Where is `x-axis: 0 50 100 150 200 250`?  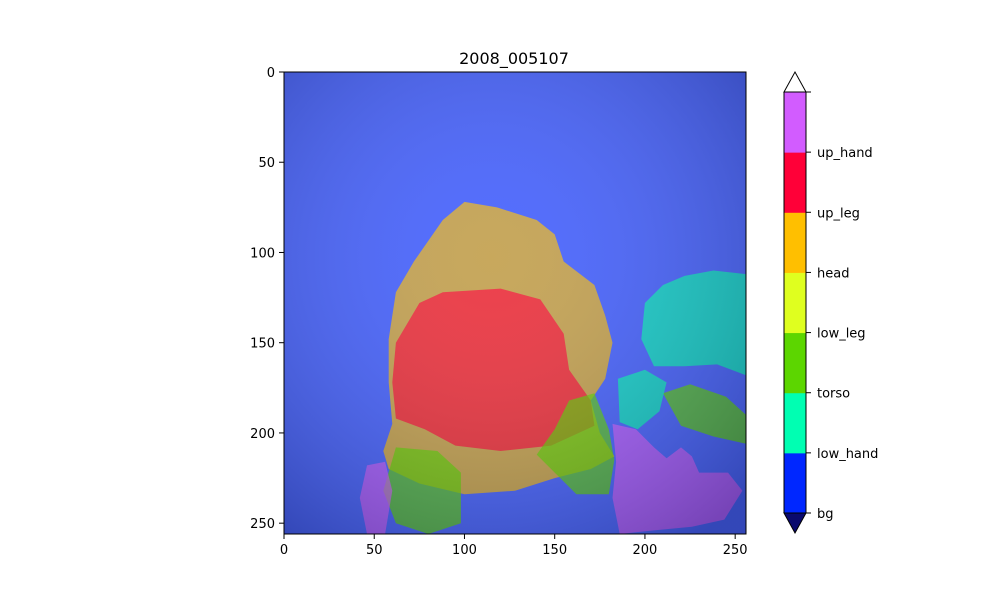 x-axis: 0 50 100 150 200 250 is located at coordinates (514, 546).